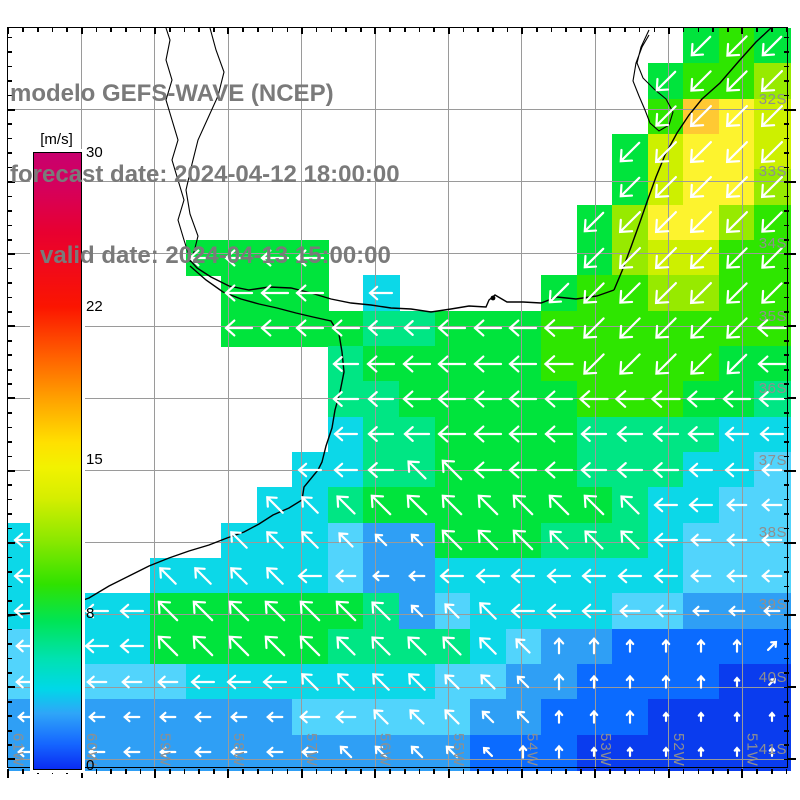  Describe the element at coordinates (172, 93) in the screenshot. I see `model-title: modelo GEFS-WAVE (NCEP)` at that location.